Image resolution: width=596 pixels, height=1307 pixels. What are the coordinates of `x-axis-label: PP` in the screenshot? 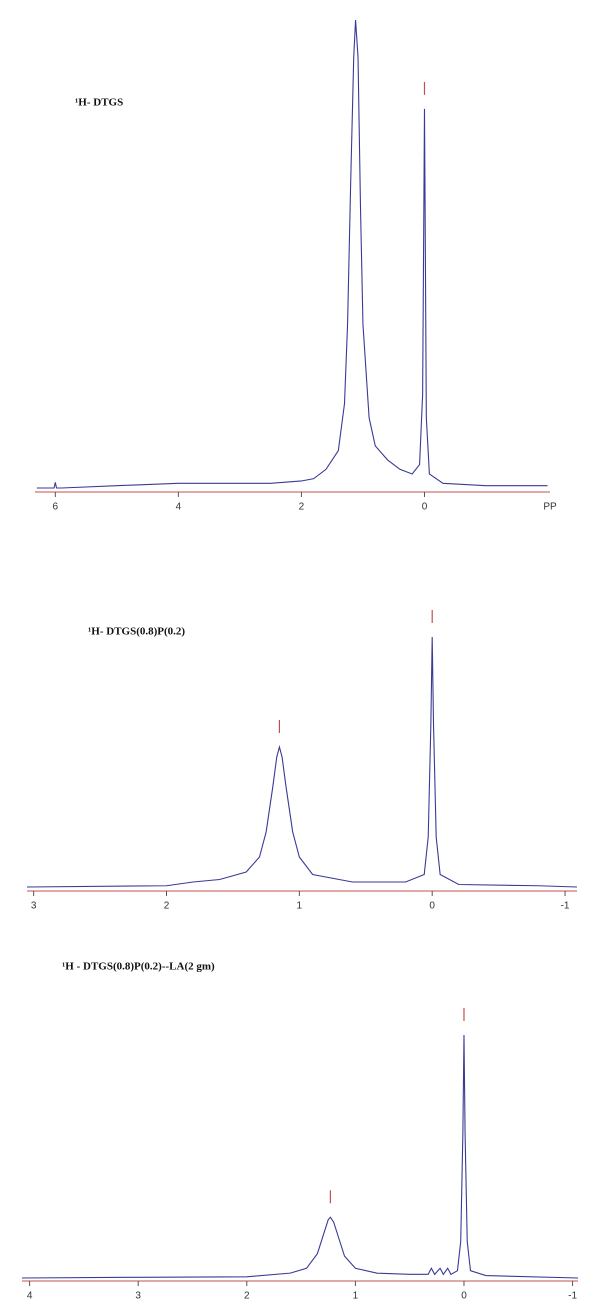 It's located at (550, 507).